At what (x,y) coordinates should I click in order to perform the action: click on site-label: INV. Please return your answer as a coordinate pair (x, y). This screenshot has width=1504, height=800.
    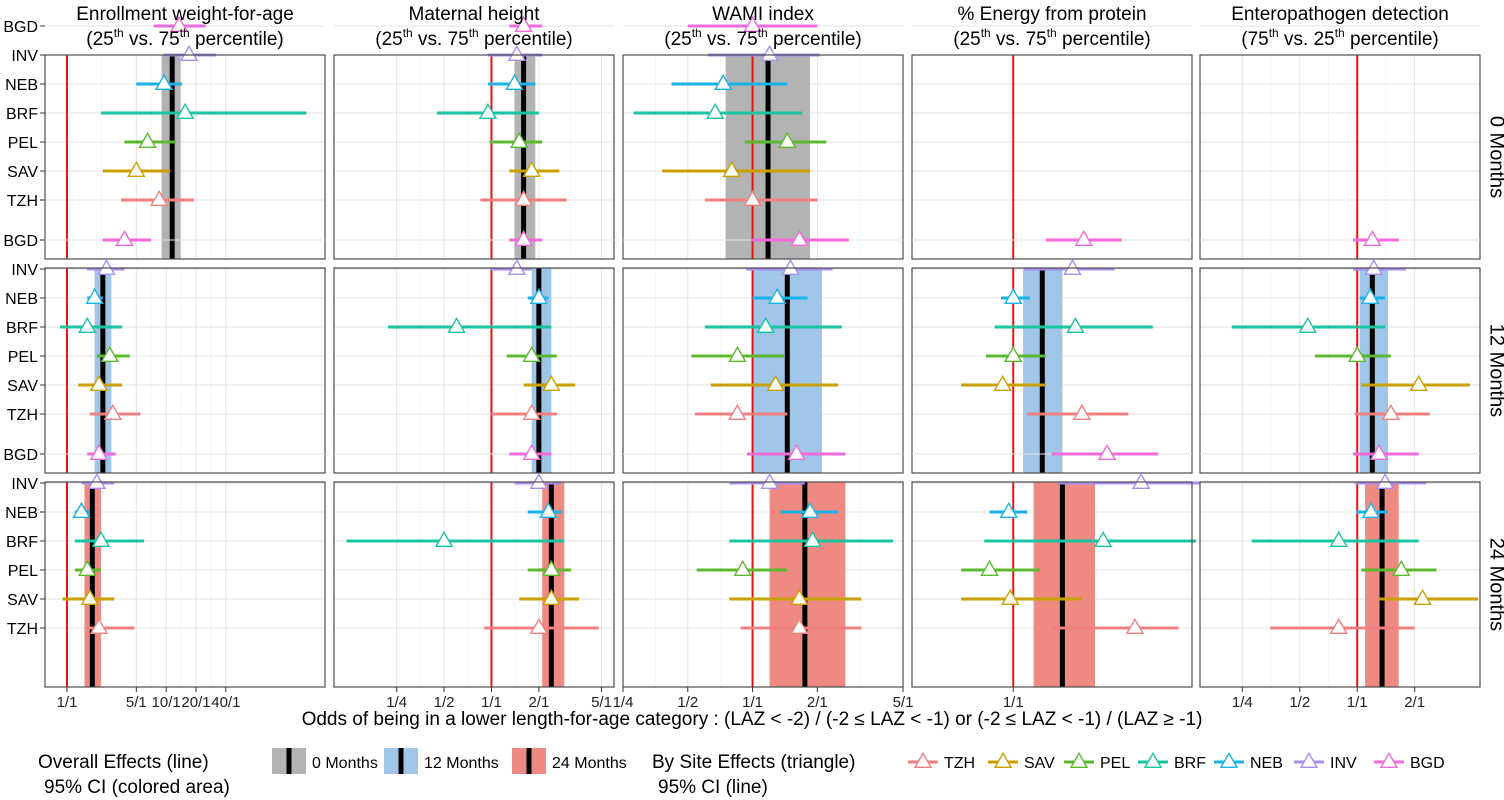
    Looking at the image, I should click on (24, 56).